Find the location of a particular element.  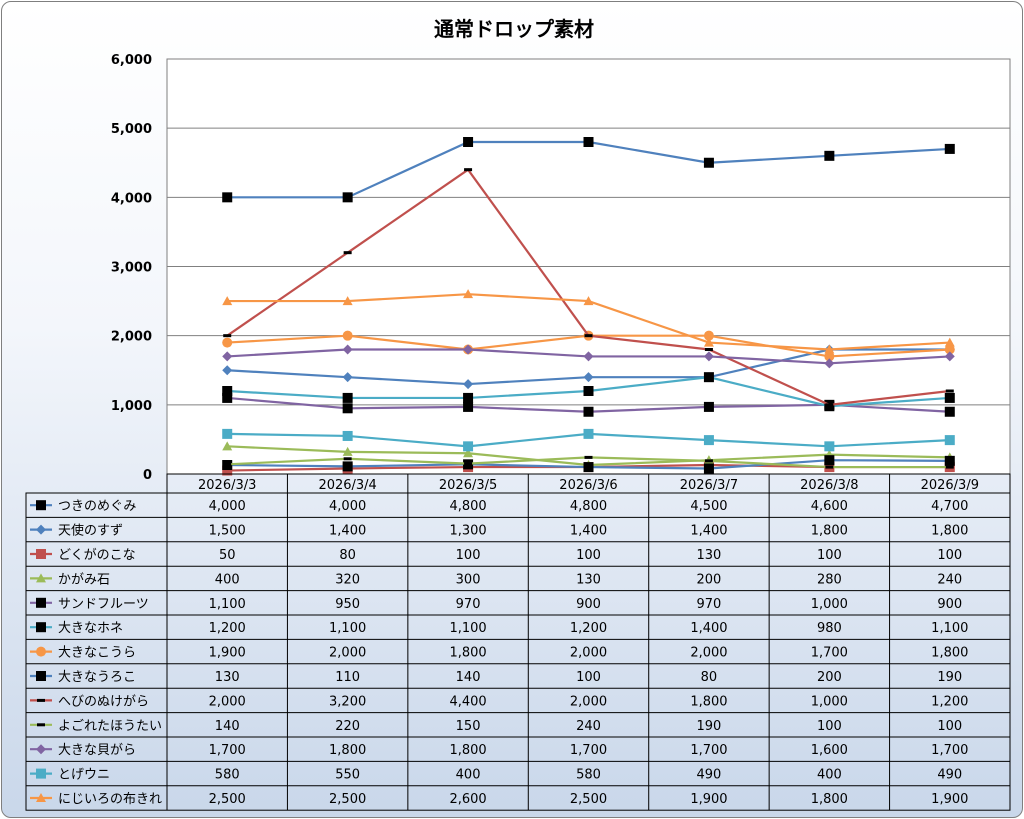

data-label: 4,800 is located at coordinates (588, 506).